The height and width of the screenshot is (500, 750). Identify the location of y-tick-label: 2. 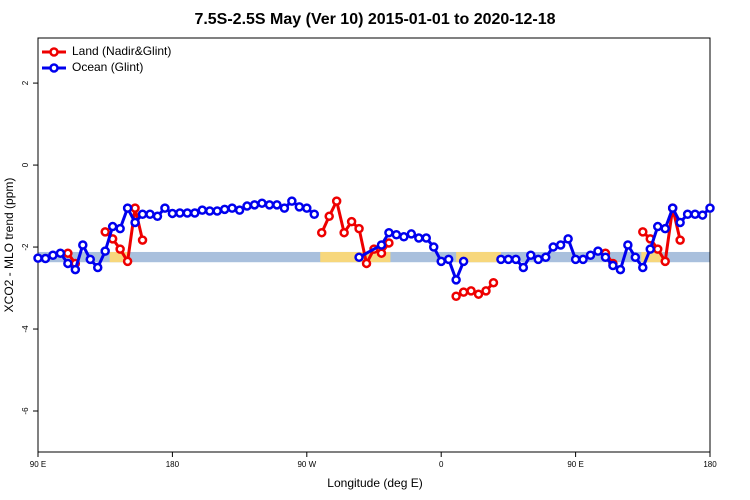
(25, 82).